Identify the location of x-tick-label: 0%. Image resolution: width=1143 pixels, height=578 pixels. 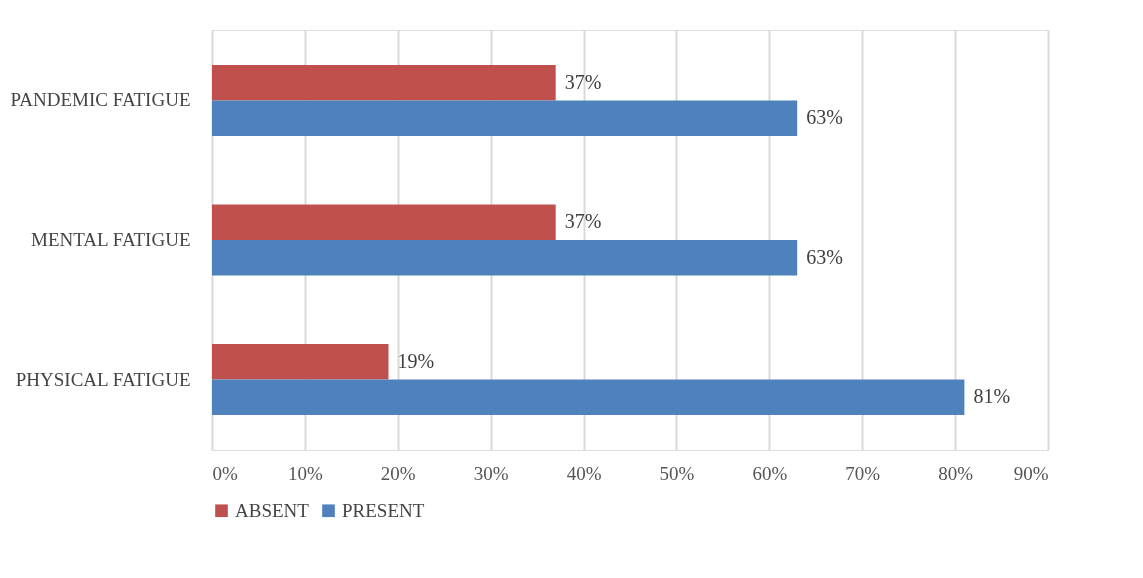
(225, 473).